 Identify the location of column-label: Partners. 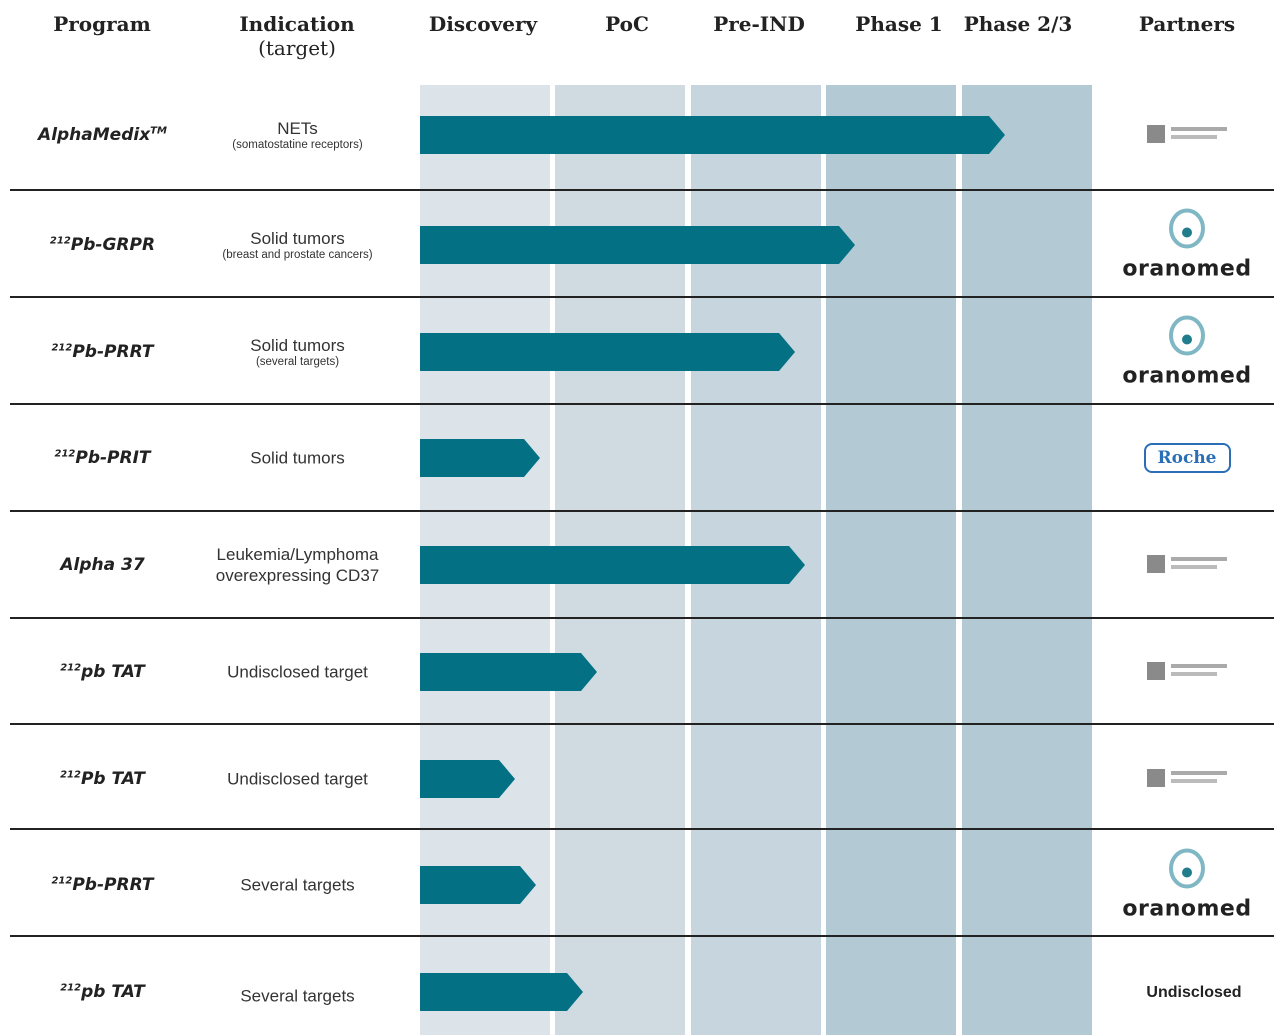
(1187, 24).